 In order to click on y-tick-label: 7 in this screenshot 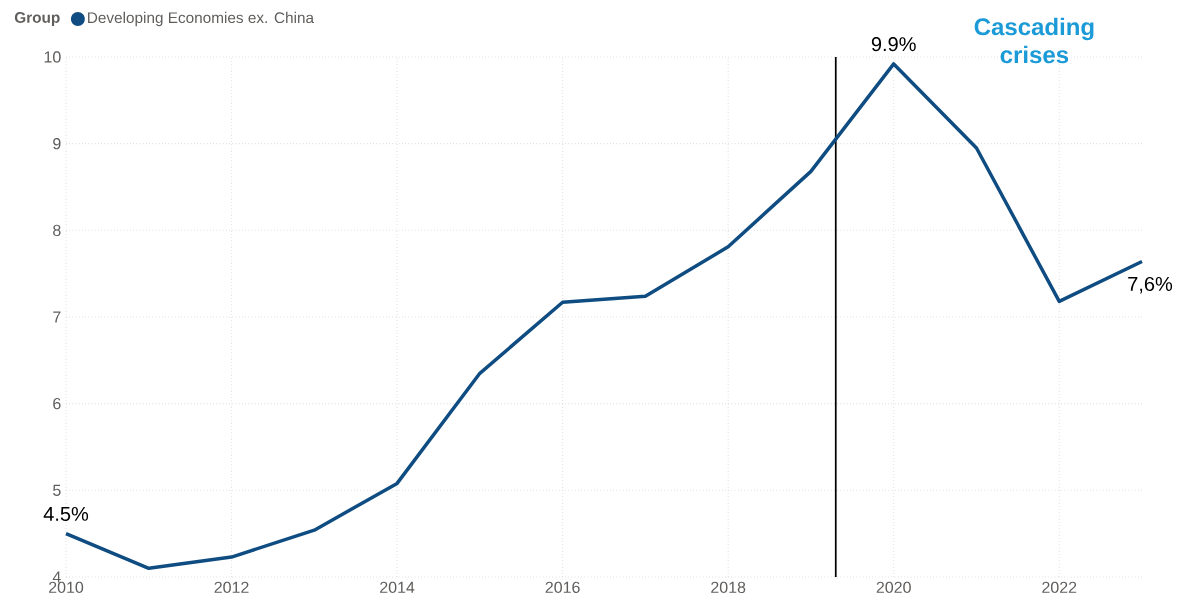, I will do `click(57, 317)`.